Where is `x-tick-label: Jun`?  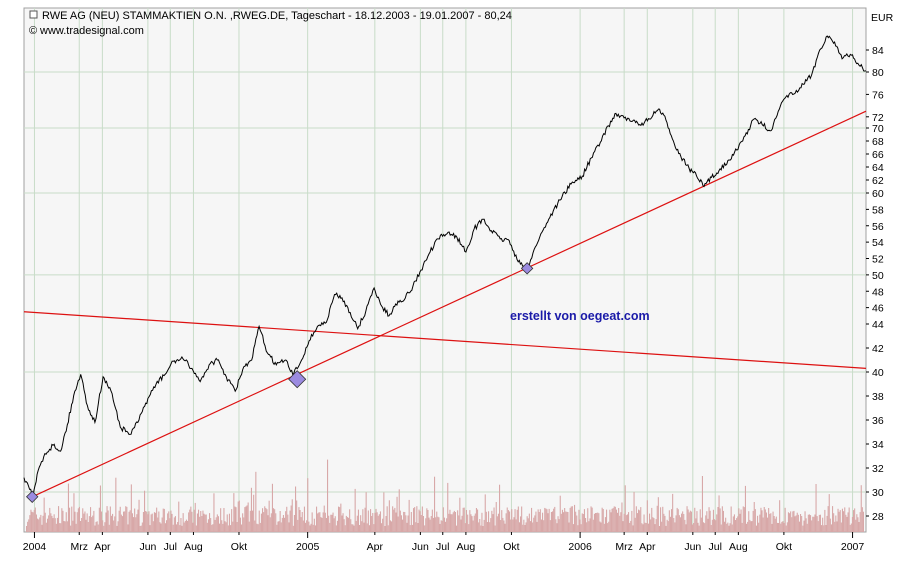
x-tick-label: Jun is located at coordinates (147, 547).